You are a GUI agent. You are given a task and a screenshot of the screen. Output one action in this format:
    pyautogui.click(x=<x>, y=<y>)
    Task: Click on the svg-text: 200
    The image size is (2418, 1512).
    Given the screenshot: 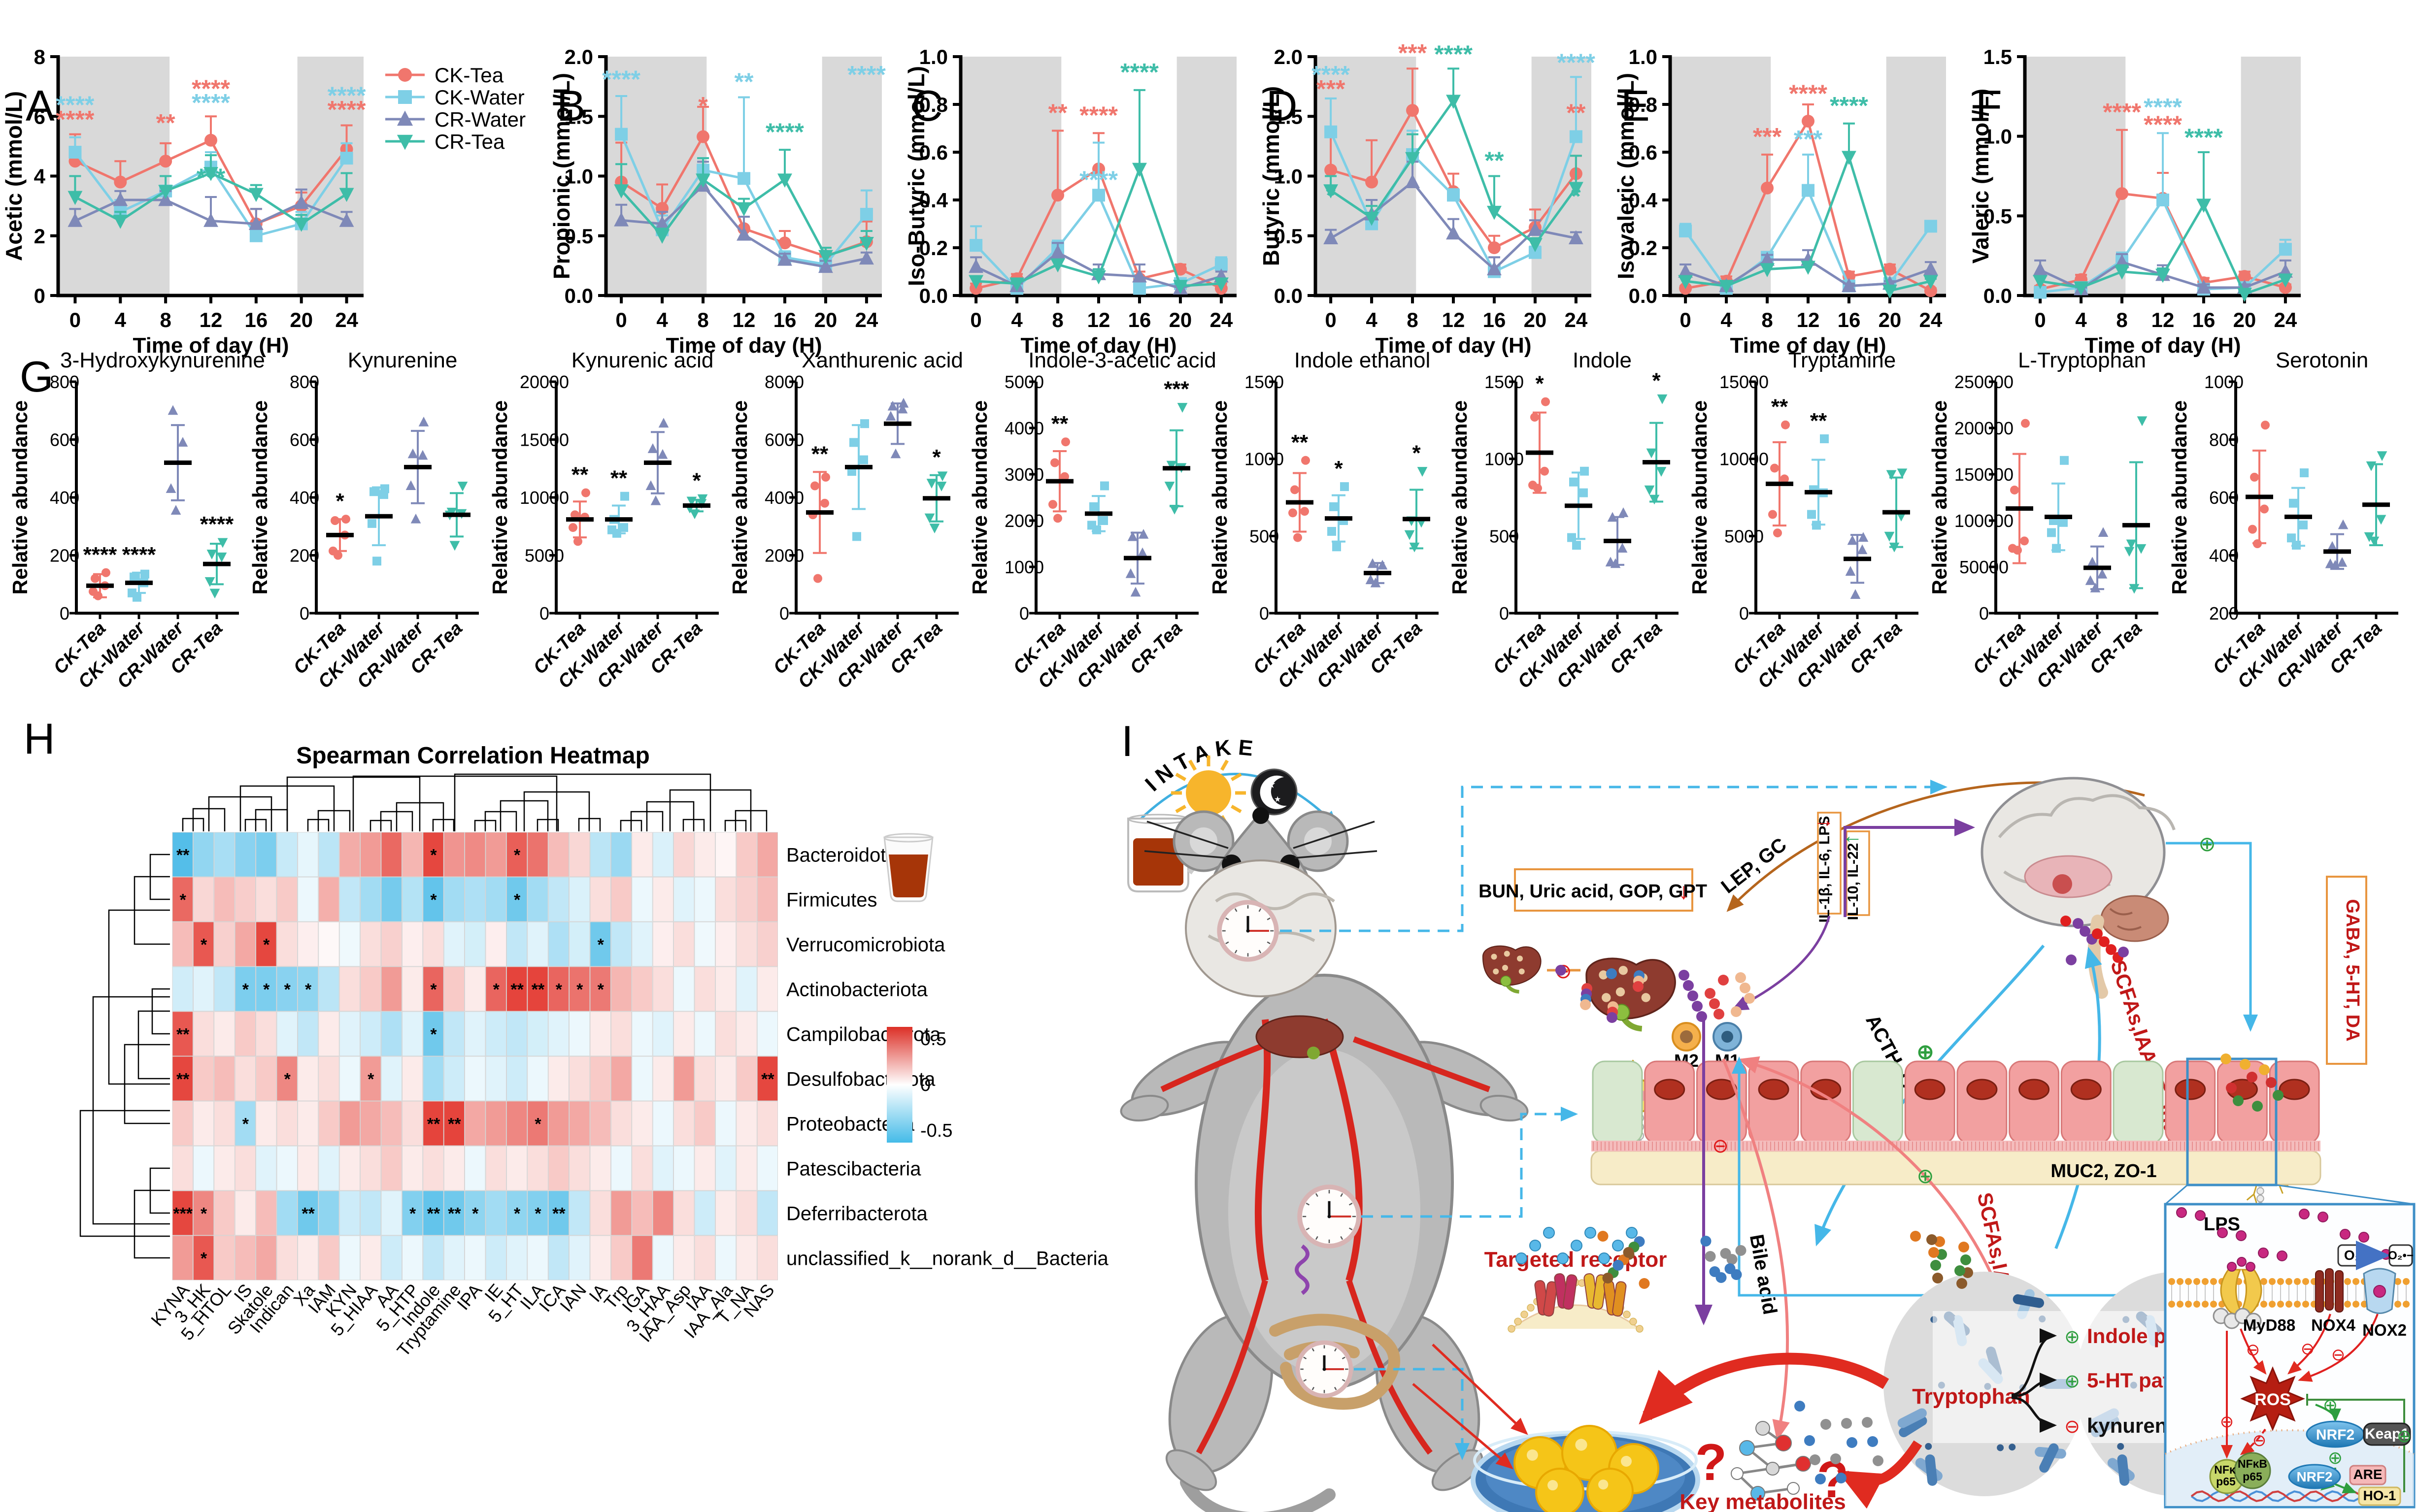 What is the action you would take?
    pyautogui.click(x=304, y=556)
    